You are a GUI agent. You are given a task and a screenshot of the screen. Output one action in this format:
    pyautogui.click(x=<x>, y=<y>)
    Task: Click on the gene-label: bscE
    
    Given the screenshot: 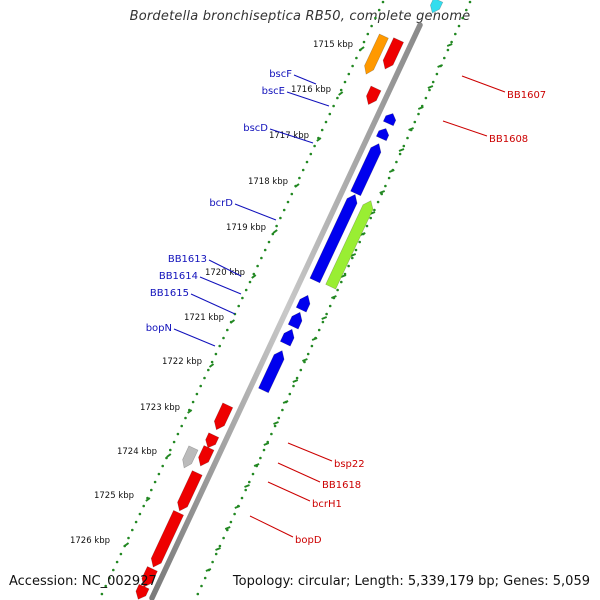 What is the action you would take?
    pyautogui.click(x=273, y=91)
    